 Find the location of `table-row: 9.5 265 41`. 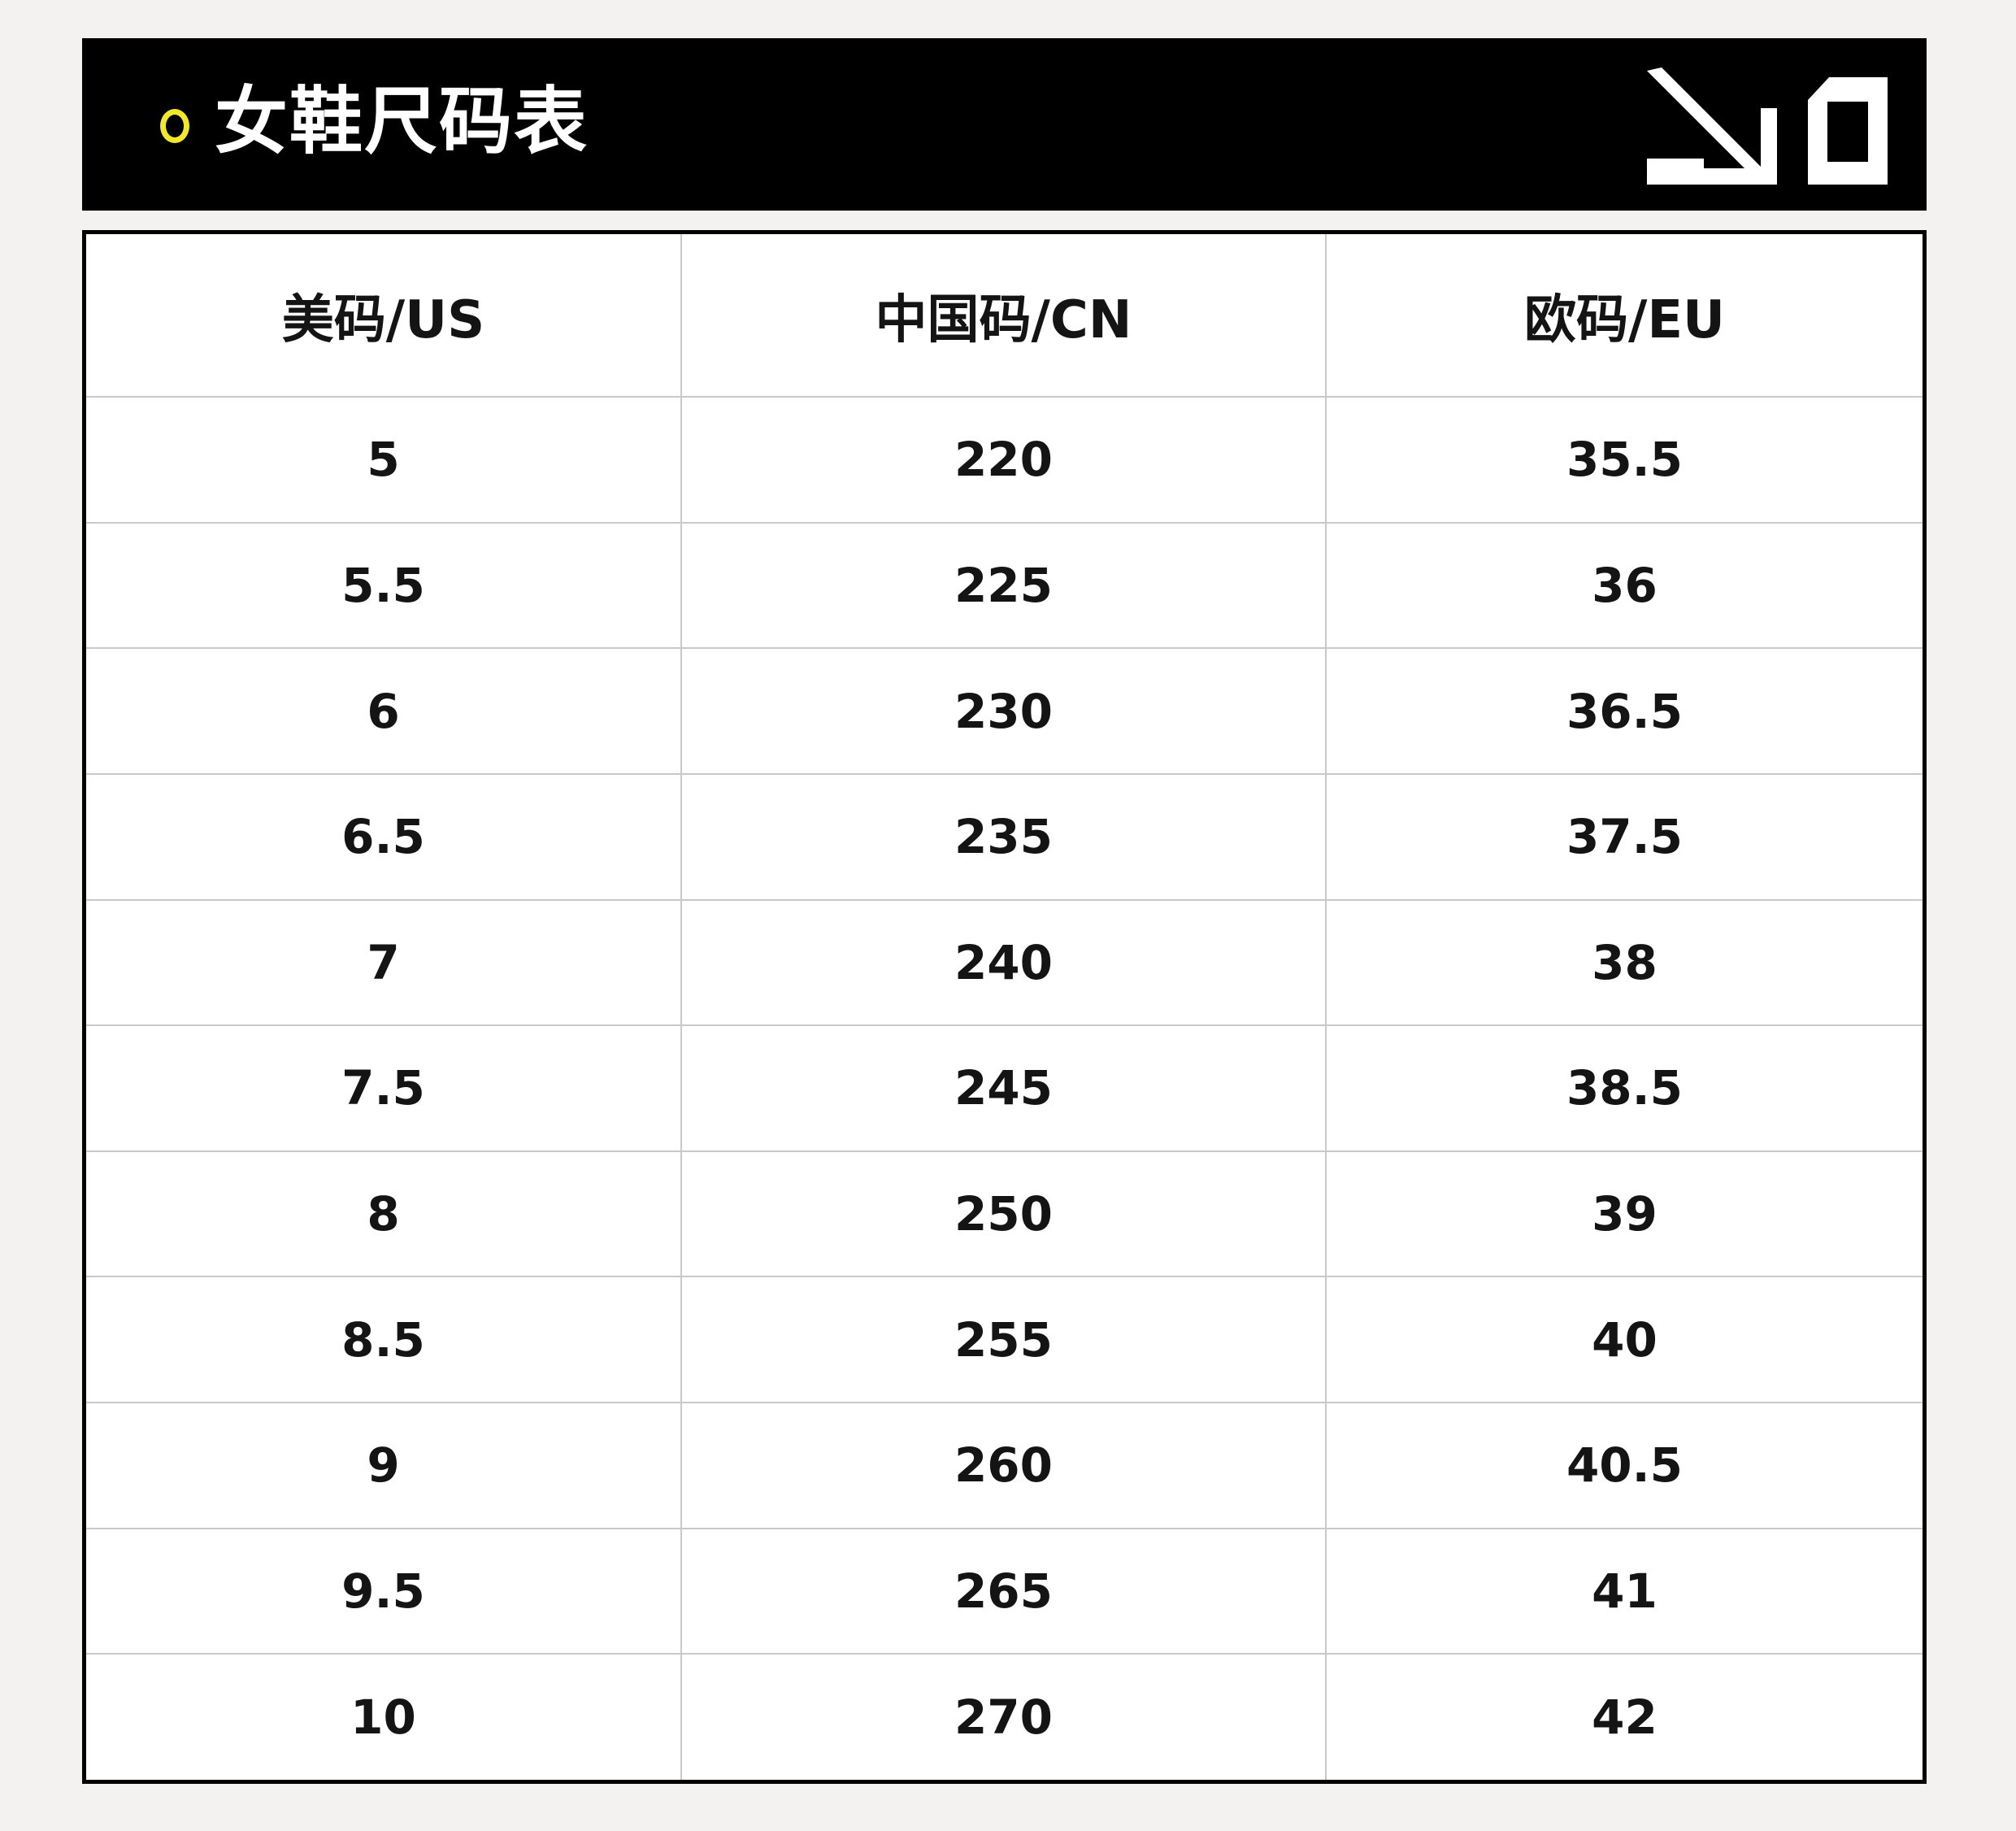

table-row: 9.5 265 41 is located at coordinates (1005, 1591).